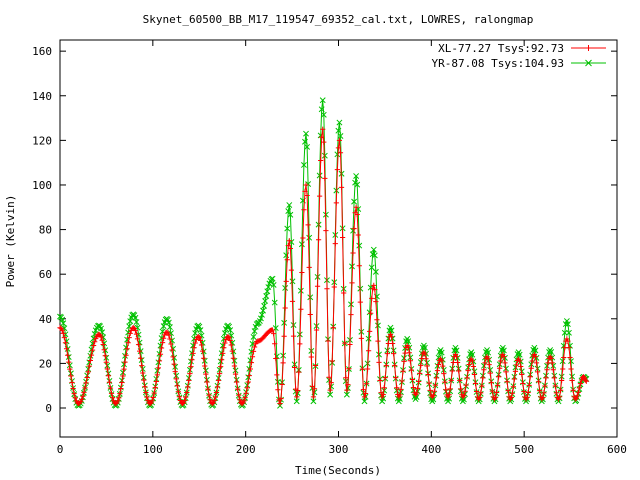 This screenshot has height=480, width=640. What do you see at coordinates (153, 449) in the screenshot?
I see `x-tick-label: 100` at bounding box center [153, 449].